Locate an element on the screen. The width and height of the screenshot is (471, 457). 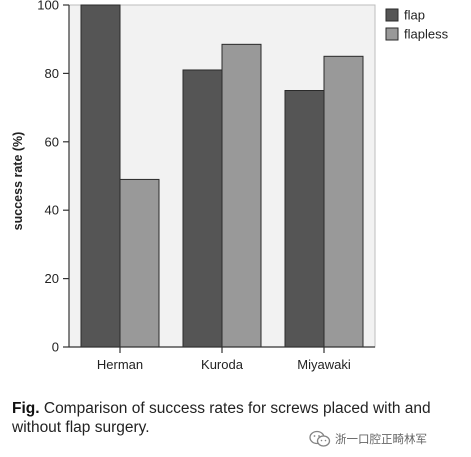
caption-label: Fig. is located at coordinates (26, 408).